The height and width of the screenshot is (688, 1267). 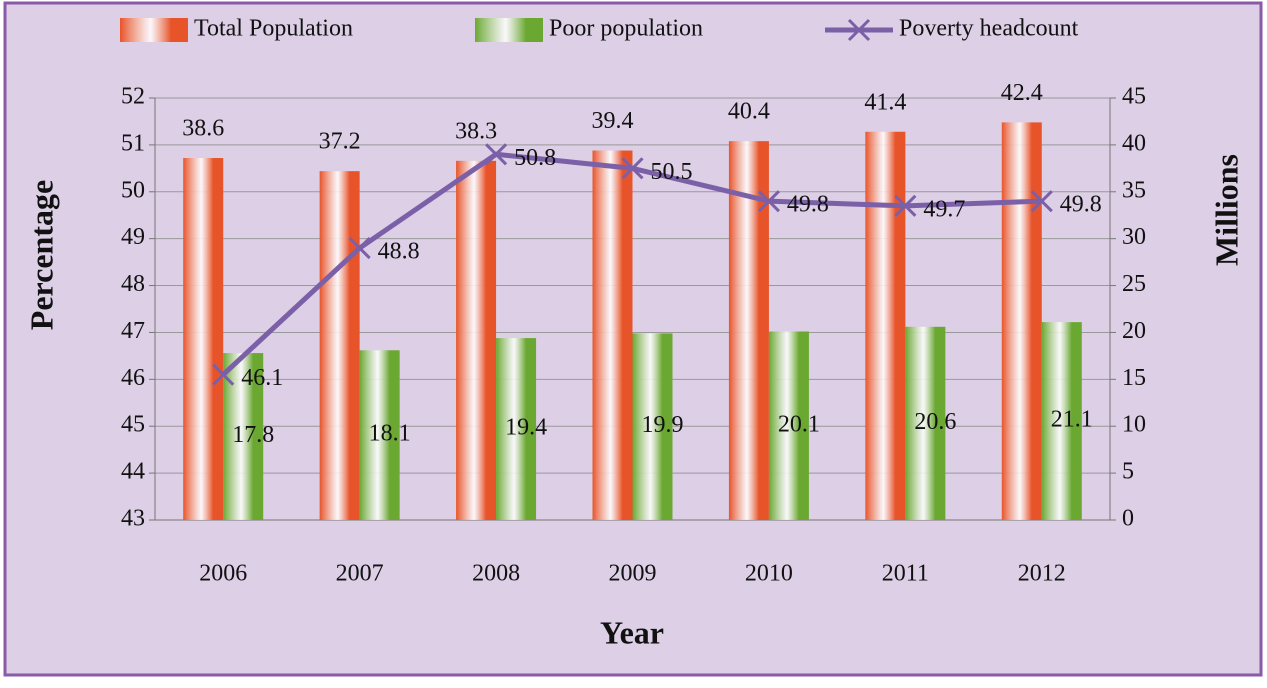 I want to click on y2-tick-label: 15, so click(x=1134, y=378).